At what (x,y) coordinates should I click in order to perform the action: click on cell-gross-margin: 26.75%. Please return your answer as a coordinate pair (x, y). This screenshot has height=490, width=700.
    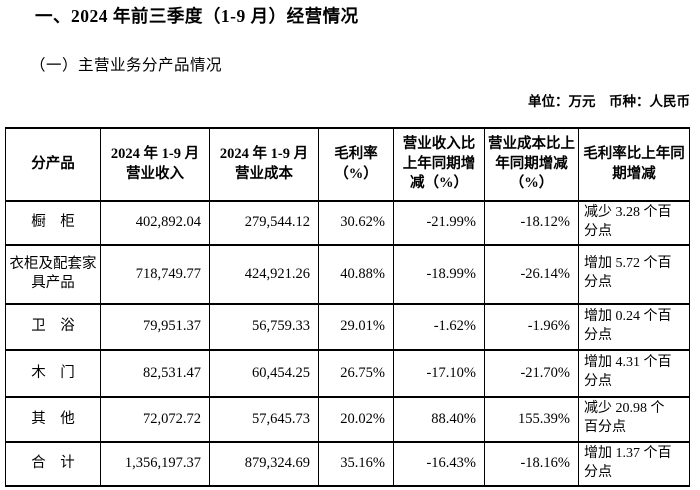
    Looking at the image, I should click on (356, 373).